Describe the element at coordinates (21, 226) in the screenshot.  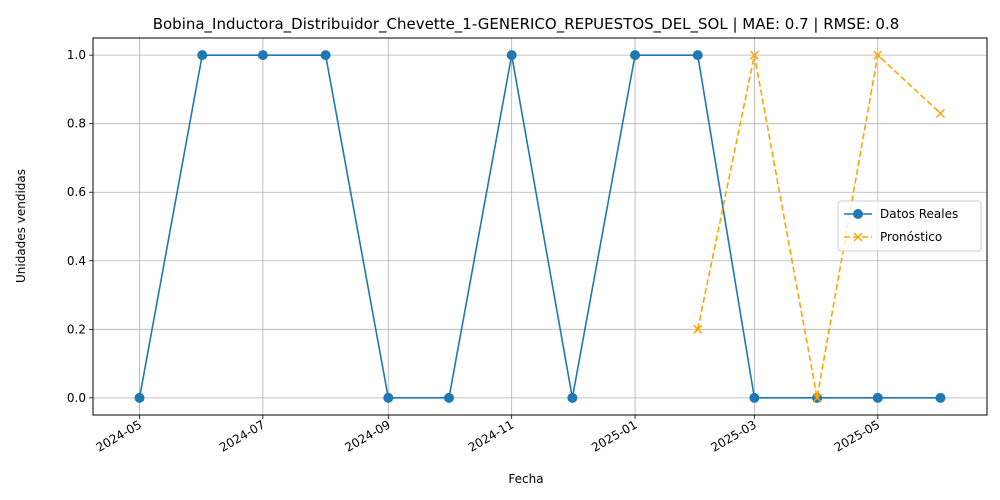
I see `y-axis-label: Unidades vendidas` at that location.